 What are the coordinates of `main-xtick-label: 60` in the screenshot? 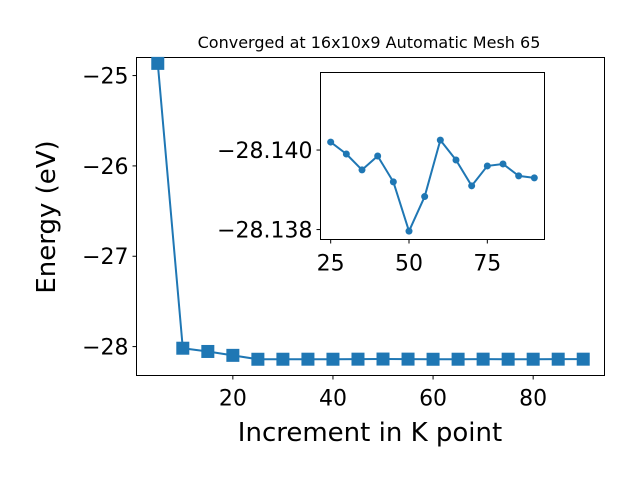 It's located at (433, 399).